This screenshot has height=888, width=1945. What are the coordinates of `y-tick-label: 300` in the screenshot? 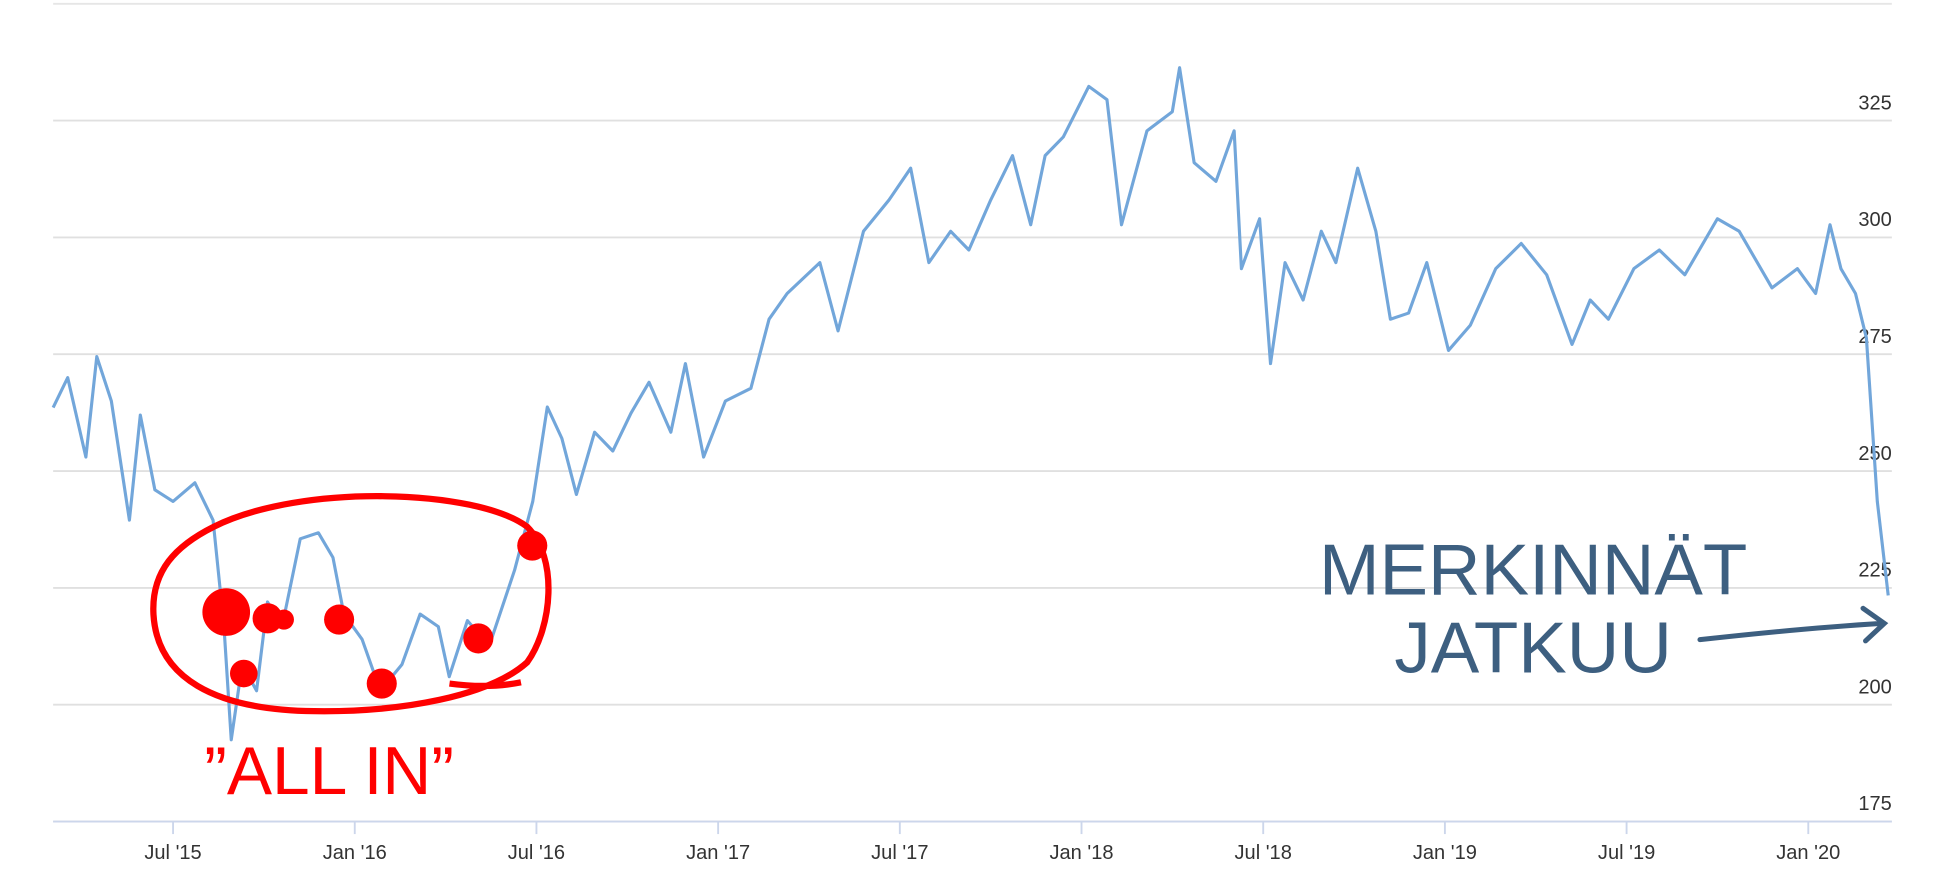 It's located at (1874, 220).